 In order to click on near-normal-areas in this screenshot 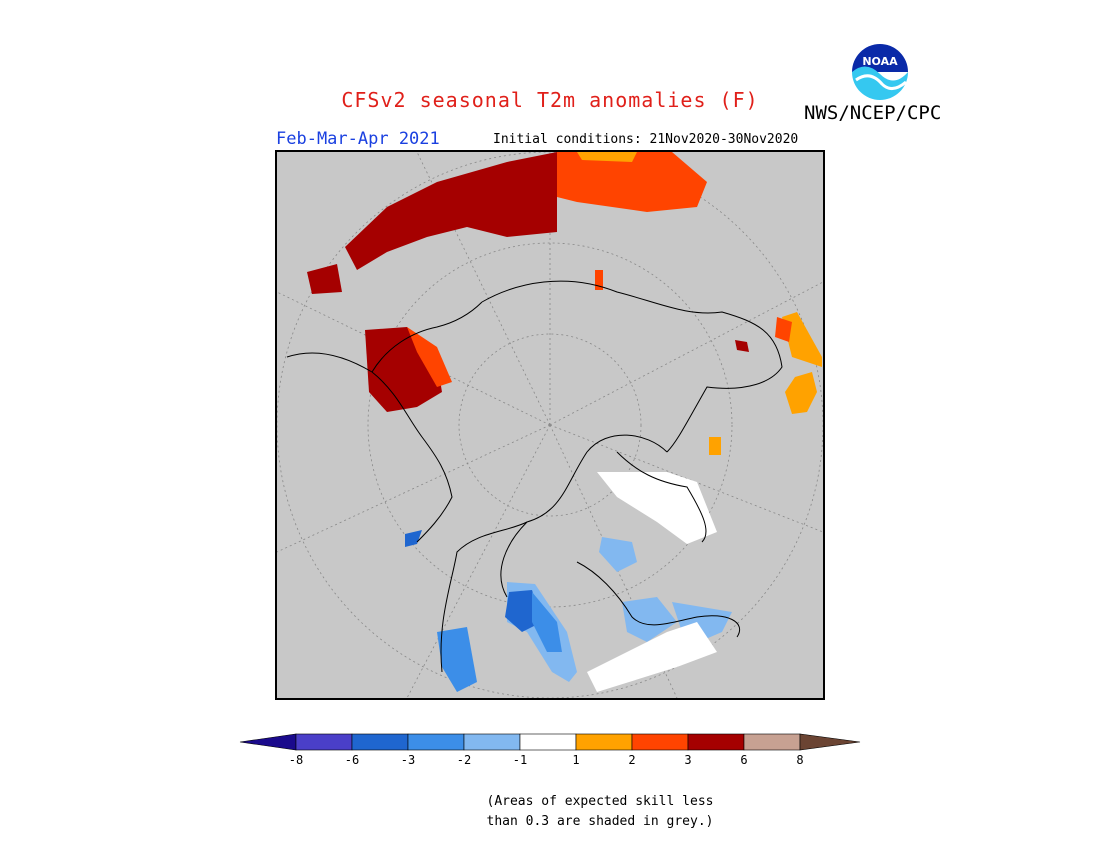, I will do `click(652, 582)`.